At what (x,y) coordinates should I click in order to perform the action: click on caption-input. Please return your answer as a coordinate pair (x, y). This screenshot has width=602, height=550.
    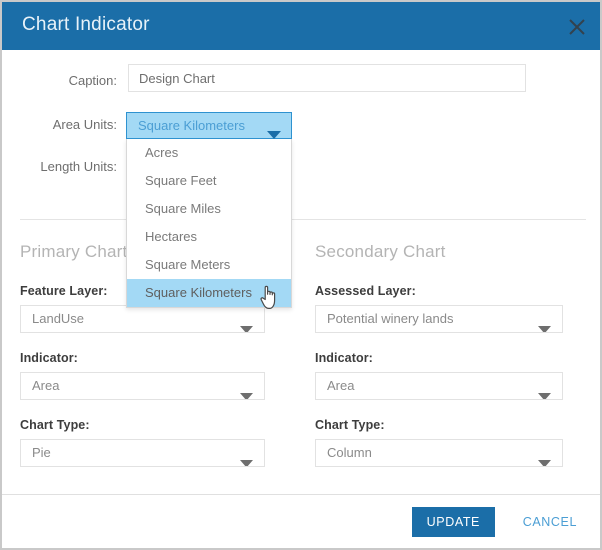
    Looking at the image, I should click on (327, 78).